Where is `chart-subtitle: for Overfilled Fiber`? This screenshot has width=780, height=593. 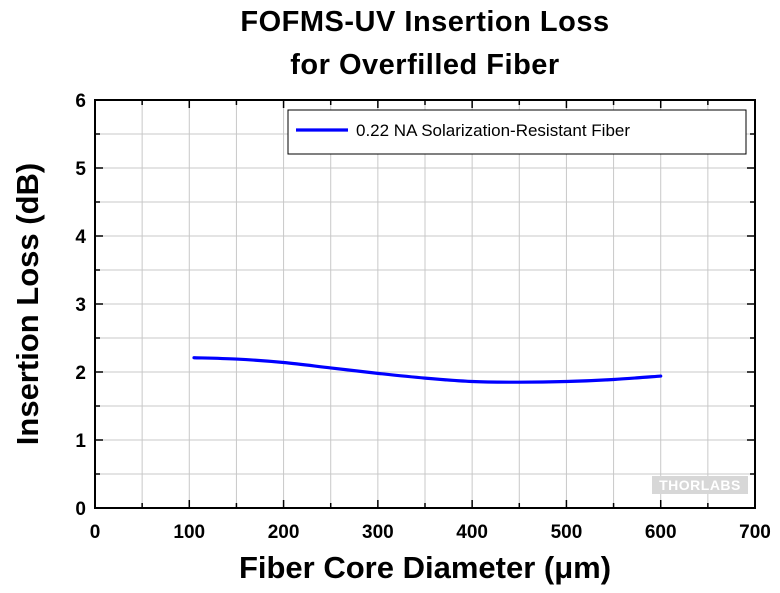
chart-subtitle: for Overfilled Fiber is located at coordinates (425, 65).